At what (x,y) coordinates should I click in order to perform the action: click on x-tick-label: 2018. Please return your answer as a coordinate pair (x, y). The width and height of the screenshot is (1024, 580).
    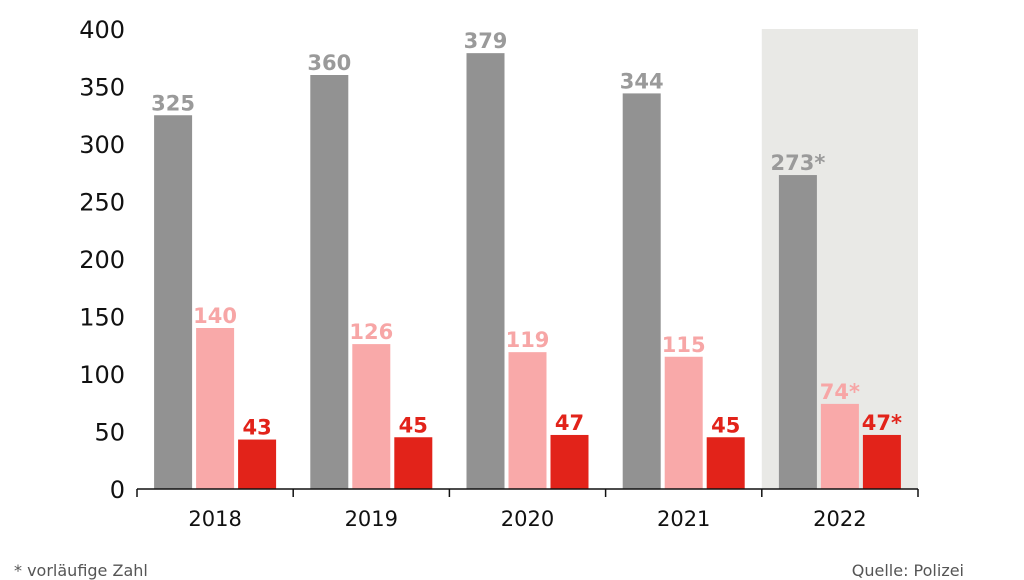
    Looking at the image, I should click on (214, 519).